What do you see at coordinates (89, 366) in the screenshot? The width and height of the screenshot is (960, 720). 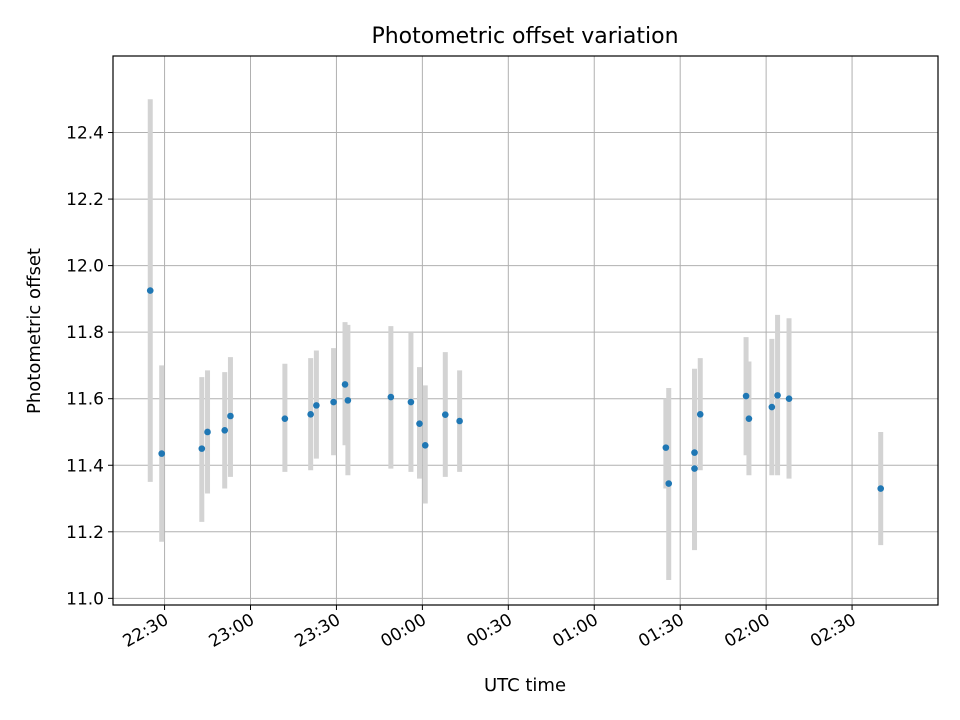 I see `y-axis-ticks: 11.0 11.2 11.4 11.6 11.8 12.0 12.2 12.4` at bounding box center [89, 366].